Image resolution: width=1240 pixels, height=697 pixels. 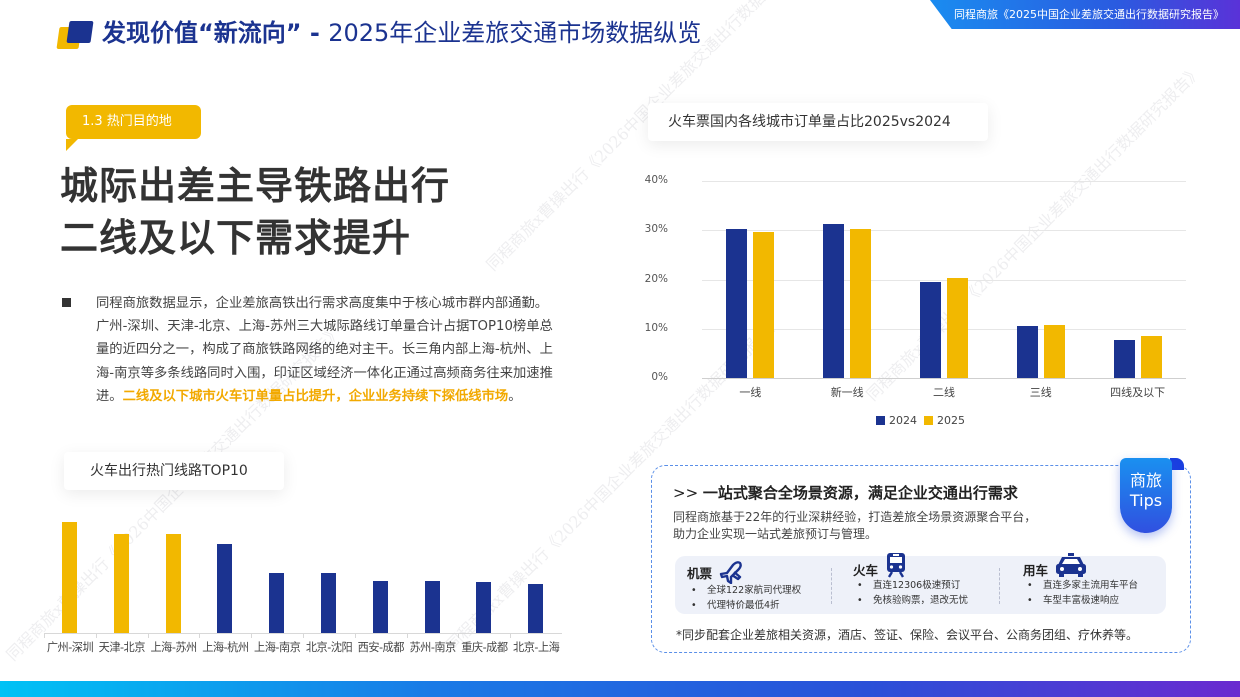 What do you see at coordinates (620, 689) in the screenshot?
I see `bottom-gradient-bar` at bounding box center [620, 689].